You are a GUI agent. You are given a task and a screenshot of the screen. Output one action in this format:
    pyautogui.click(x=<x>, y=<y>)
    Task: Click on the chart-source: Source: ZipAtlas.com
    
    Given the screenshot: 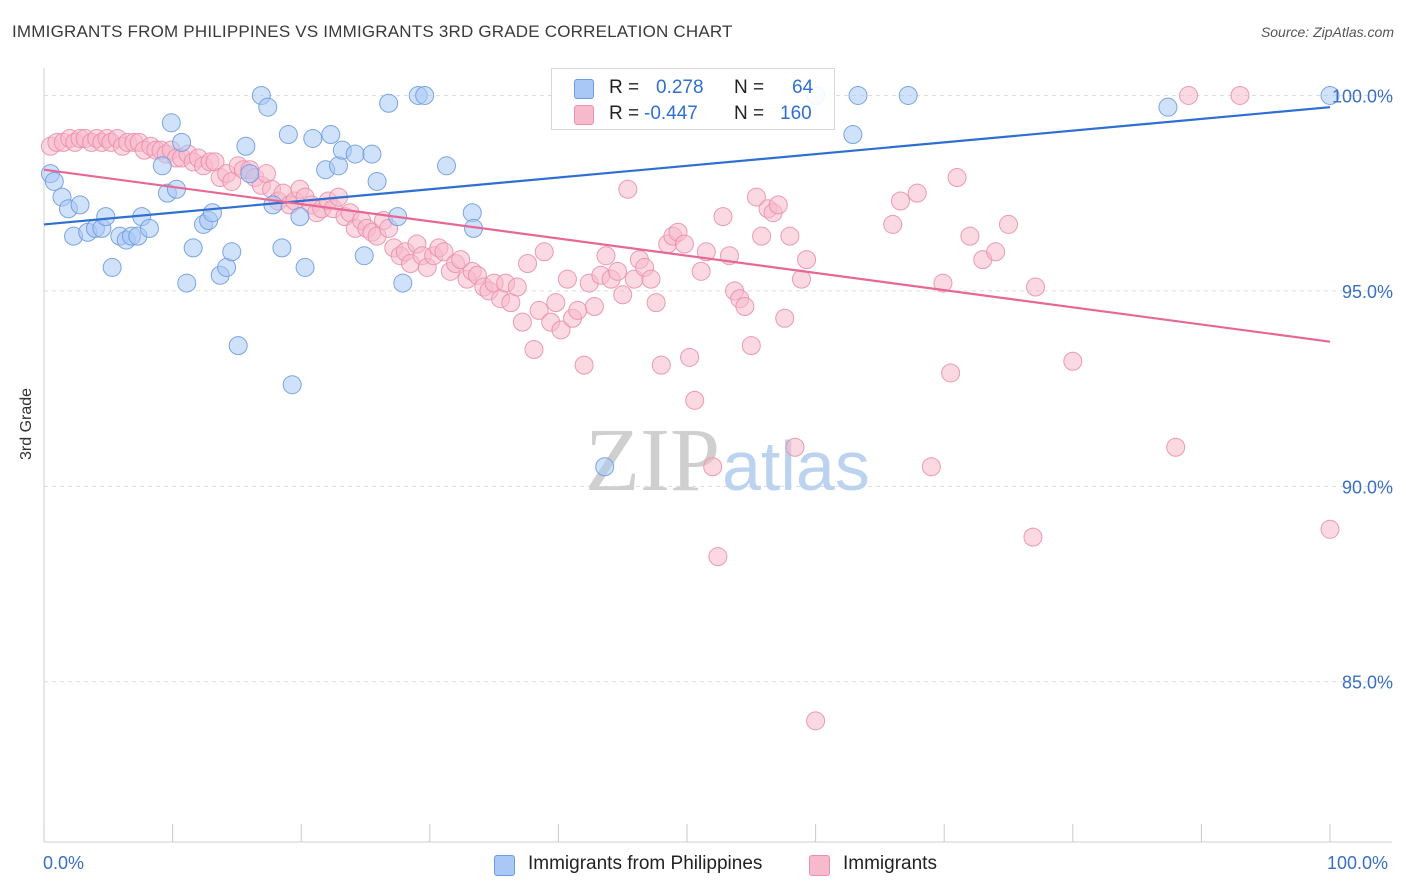 What is the action you would take?
    pyautogui.click(x=1327, y=32)
    